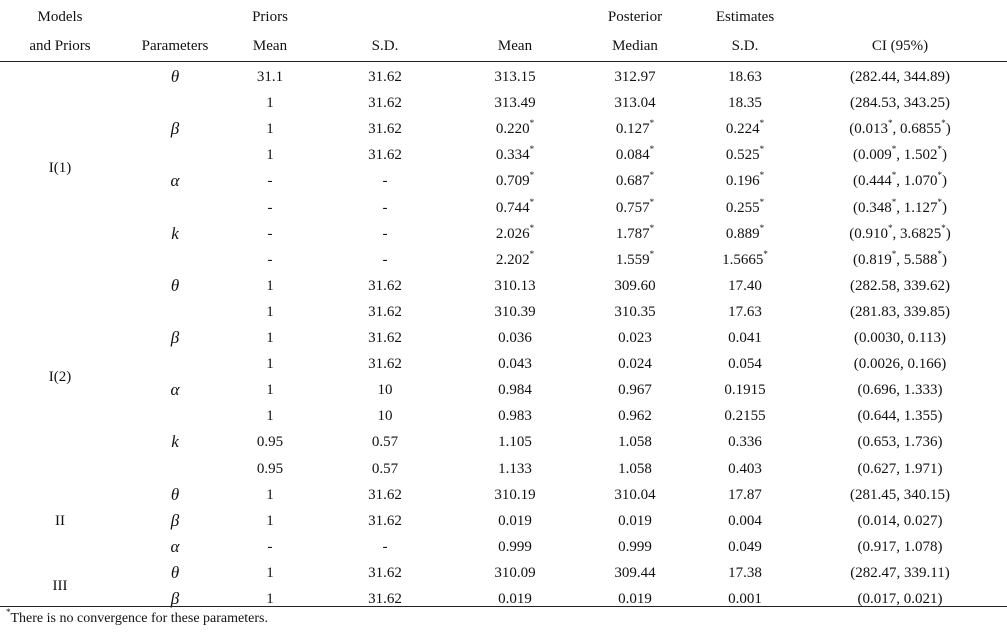 The height and width of the screenshot is (636, 1007). I want to click on posterior-sd-cell: 0.403, so click(745, 468).